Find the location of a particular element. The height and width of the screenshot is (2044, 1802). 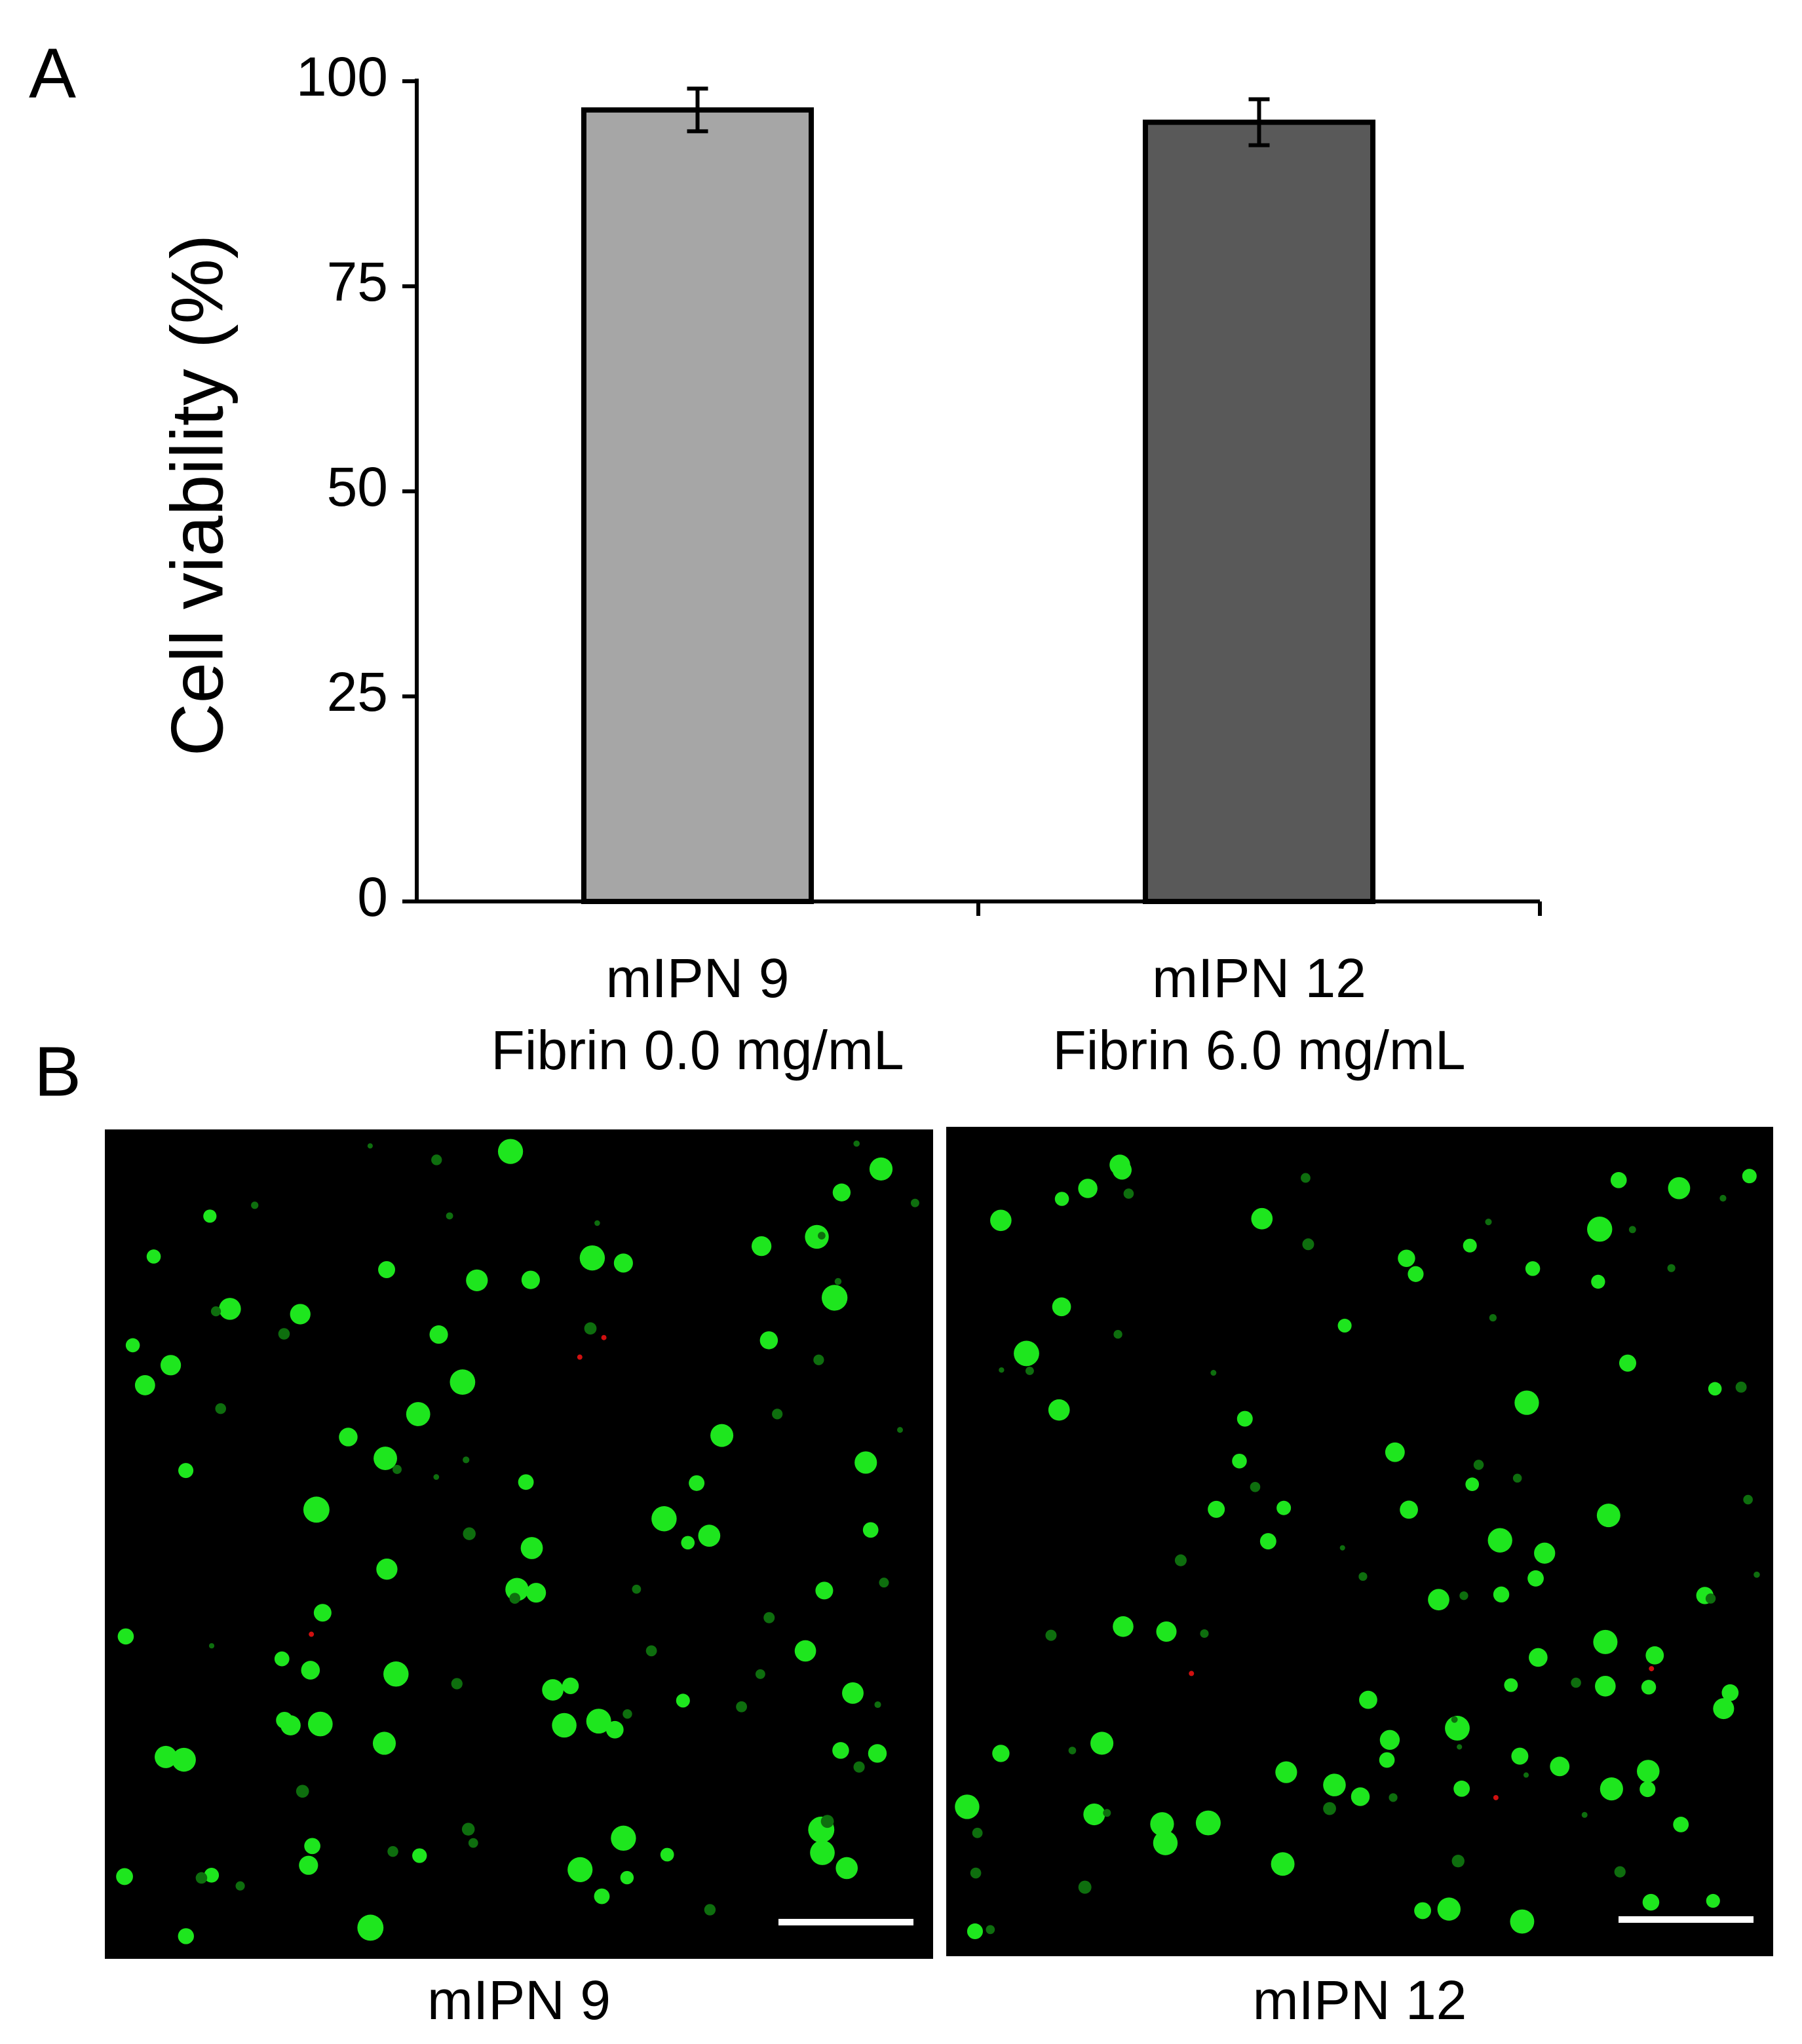

y-tick-label: 50 is located at coordinates (357, 487).